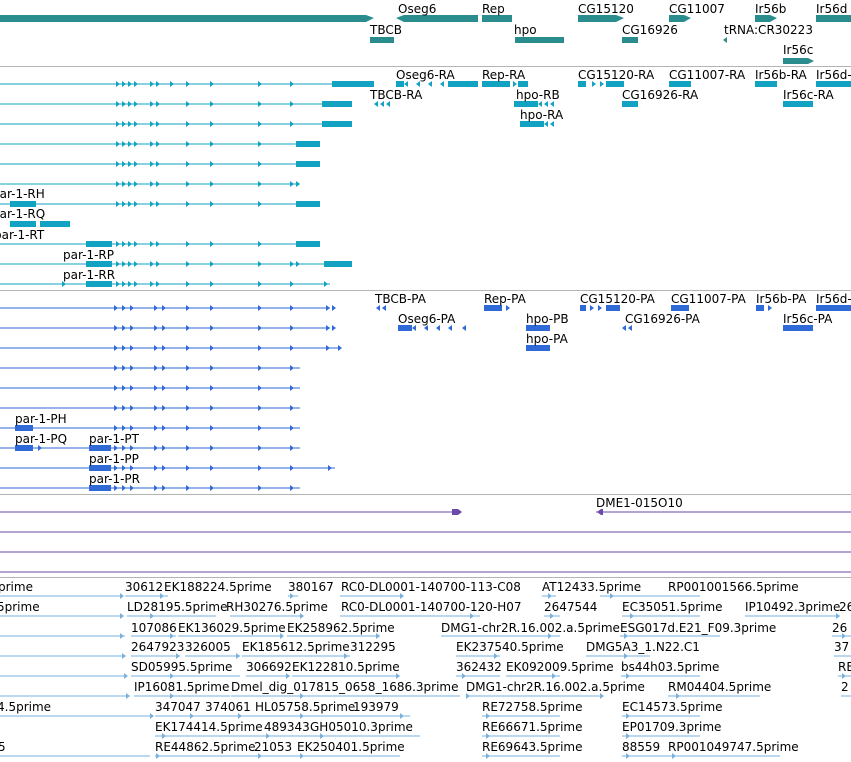 The width and height of the screenshot is (851, 762). Describe the element at coordinates (768, 30) in the screenshot. I see `gene-label: tRNA:CR30223` at that location.